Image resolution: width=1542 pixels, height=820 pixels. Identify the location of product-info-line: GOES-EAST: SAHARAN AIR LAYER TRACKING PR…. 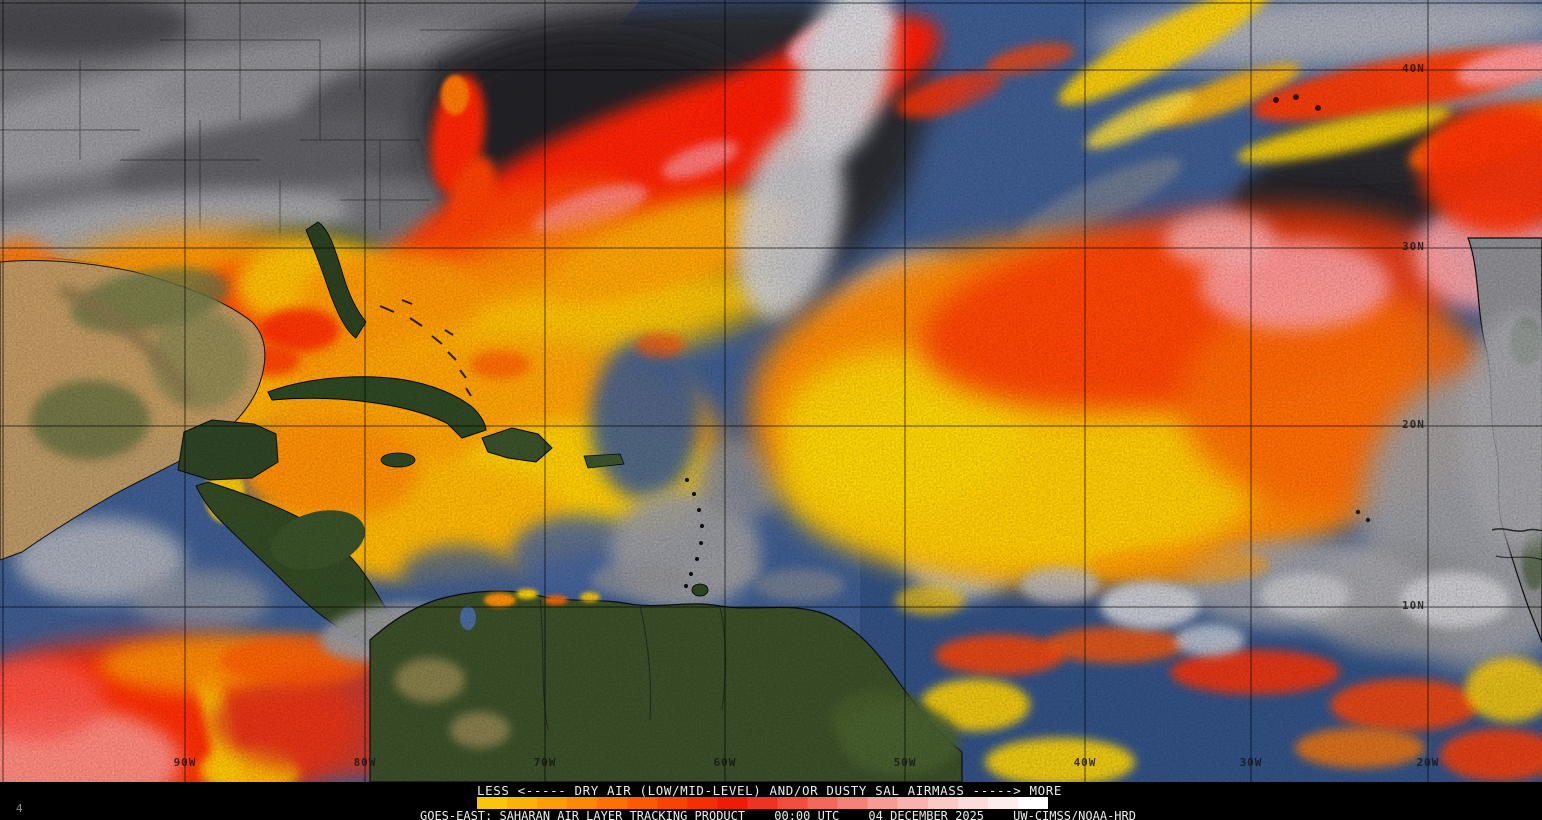
(778, 814).